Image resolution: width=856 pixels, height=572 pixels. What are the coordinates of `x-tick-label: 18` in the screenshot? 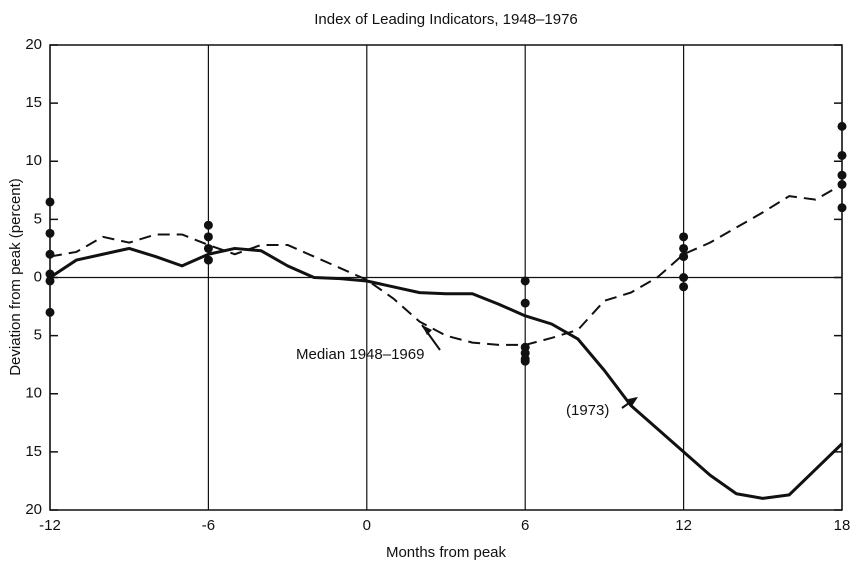 It's located at (842, 525).